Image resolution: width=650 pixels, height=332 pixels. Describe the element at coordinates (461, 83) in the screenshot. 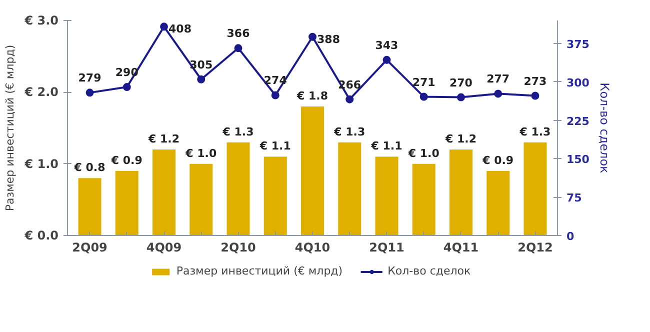

I see `data-label: 270` at that location.